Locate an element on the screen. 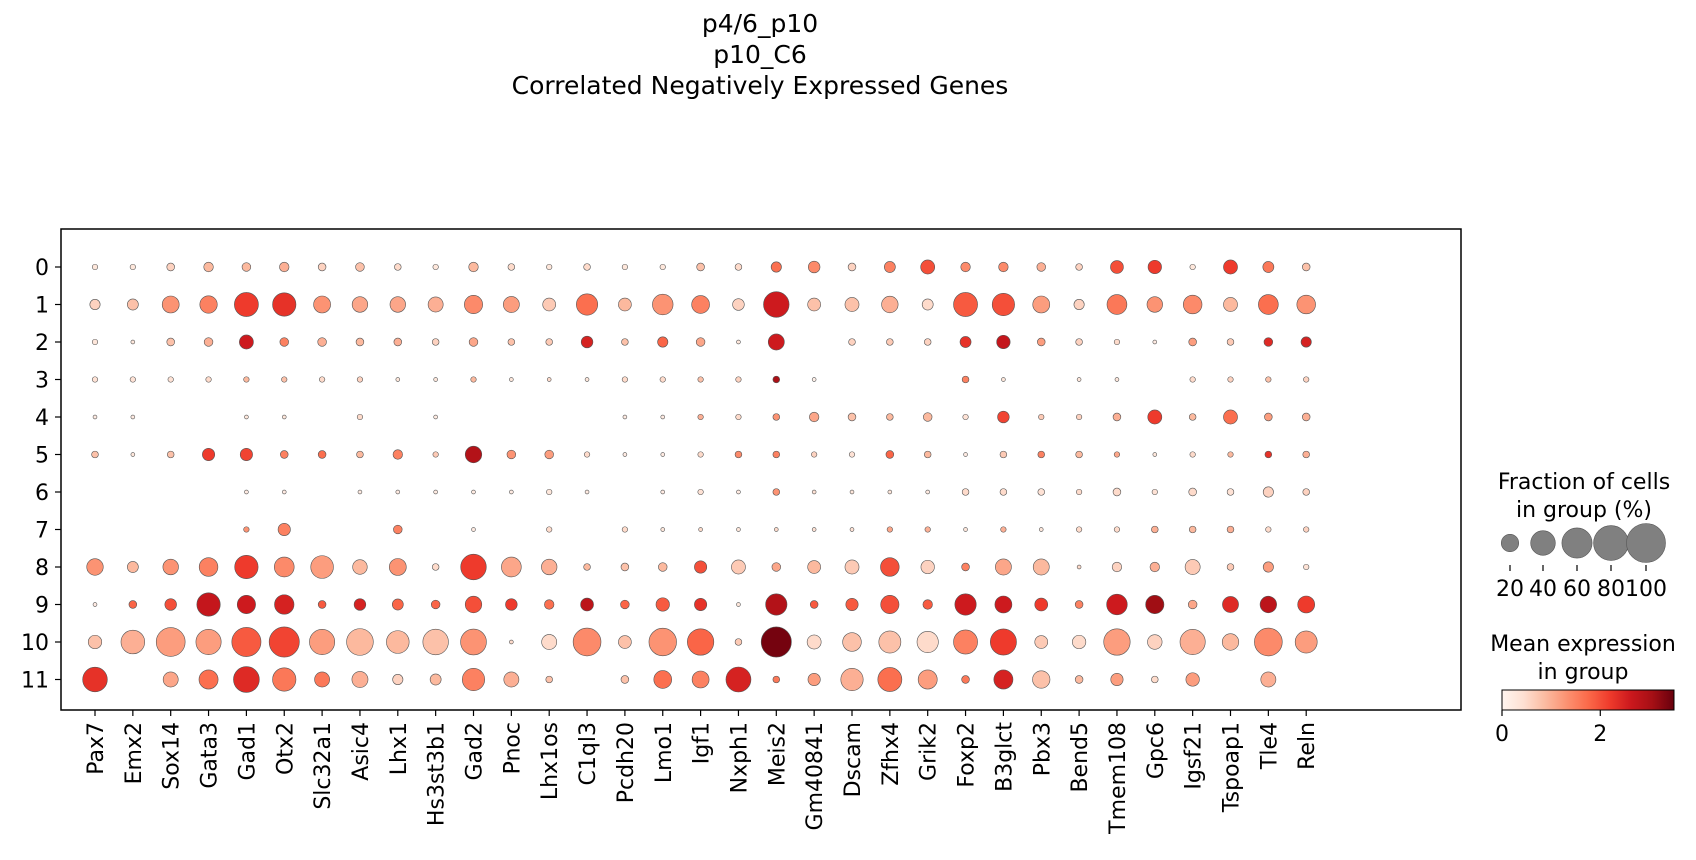 The width and height of the screenshot is (1696, 860). y-tick-label-0: 0 is located at coordinates (42, 268).